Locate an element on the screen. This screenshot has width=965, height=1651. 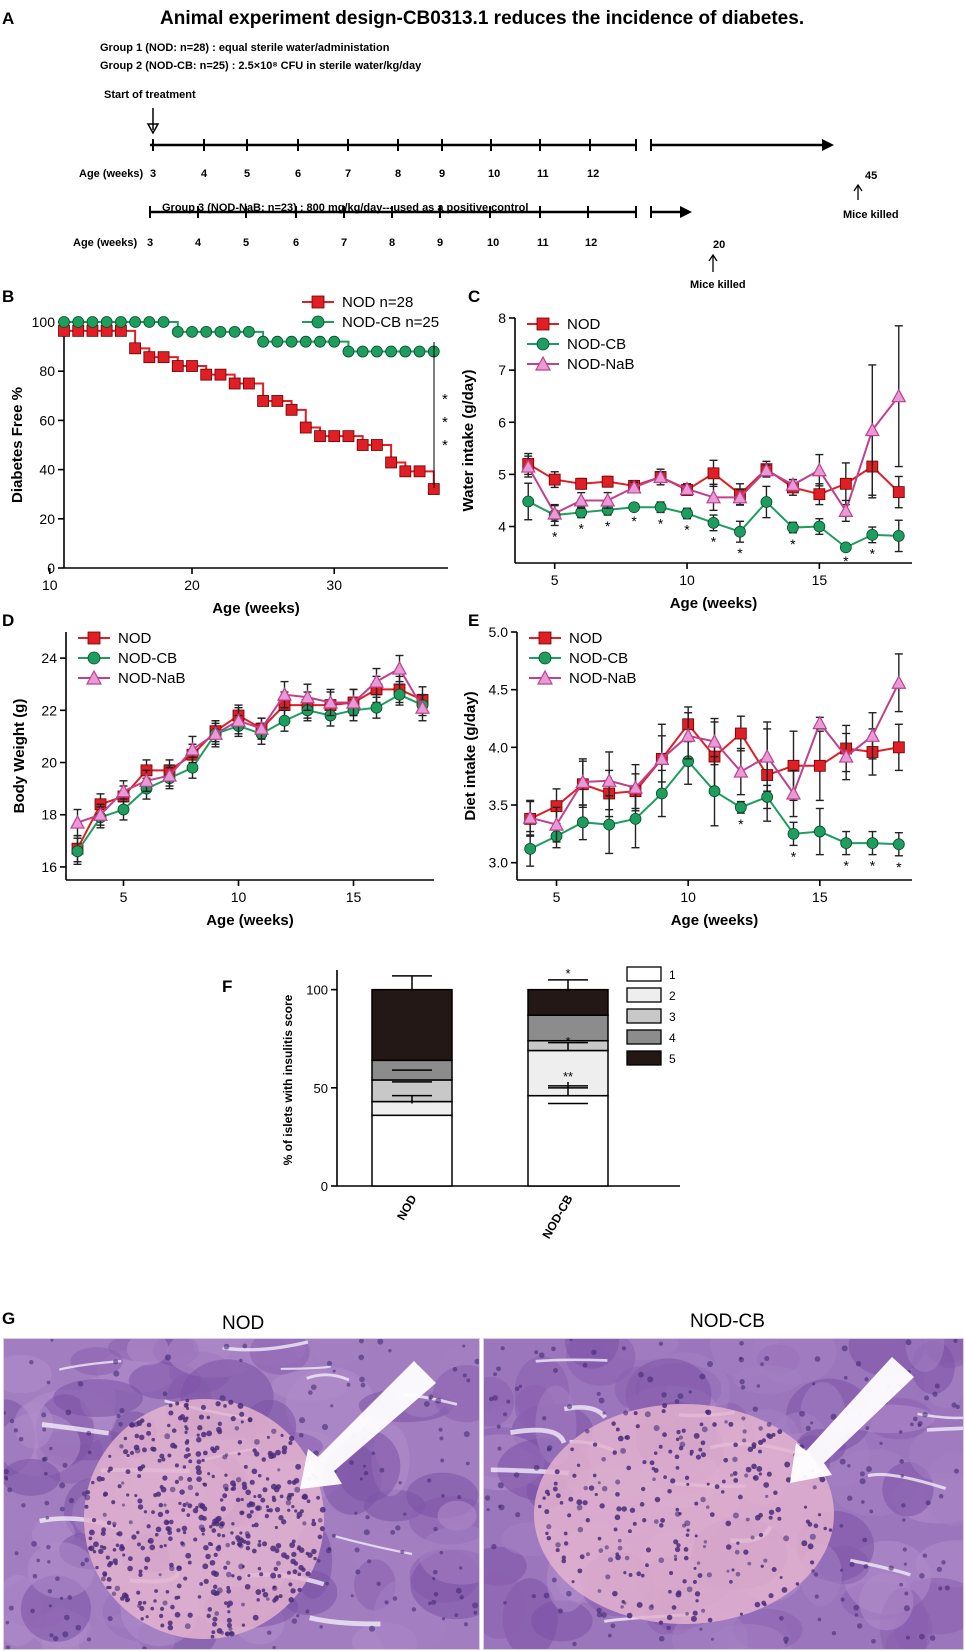
legend-label: NOD n=28 is located at coordinates (377, 302).